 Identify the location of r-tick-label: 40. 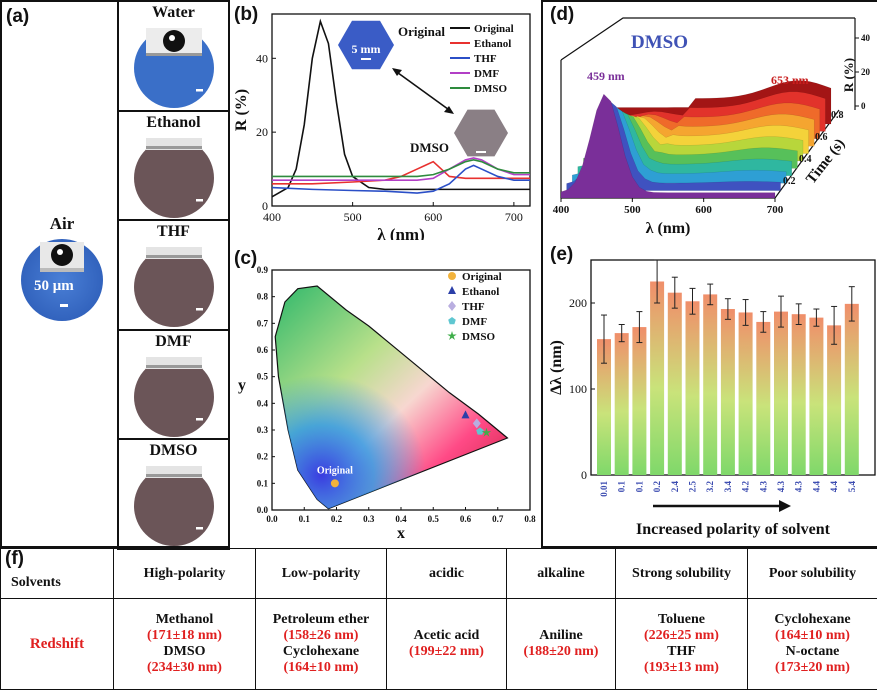
(866, 38).